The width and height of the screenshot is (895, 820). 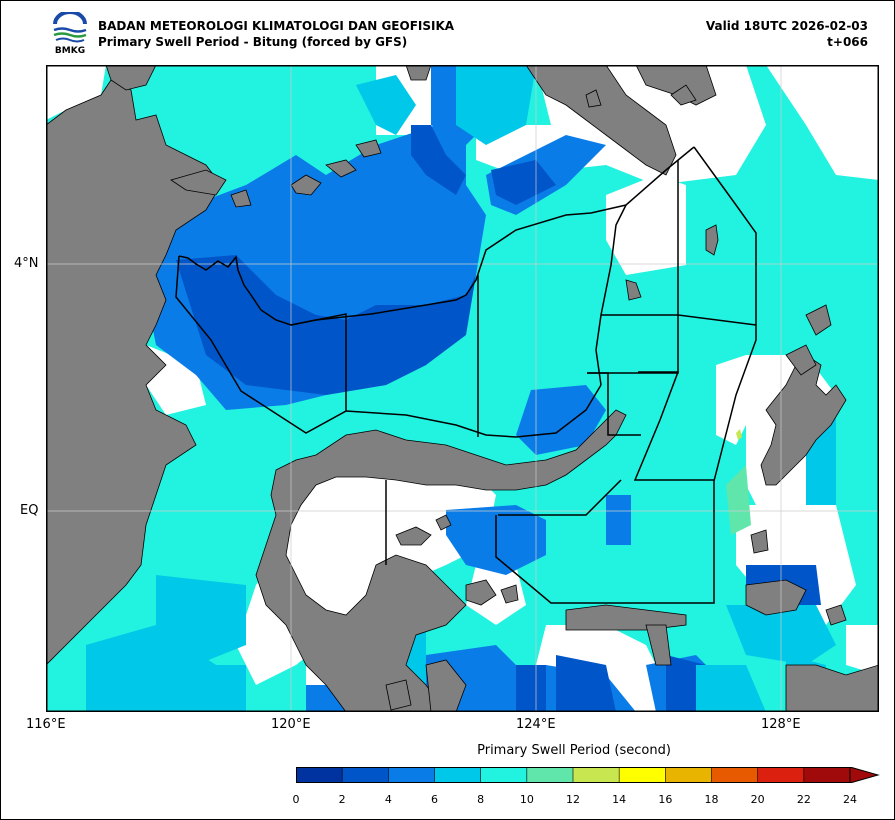 What do you see at coordinates (757, 799) in the screenshot?
I see `colorbar-tick-label: 20` at bounding box center [757, 799].